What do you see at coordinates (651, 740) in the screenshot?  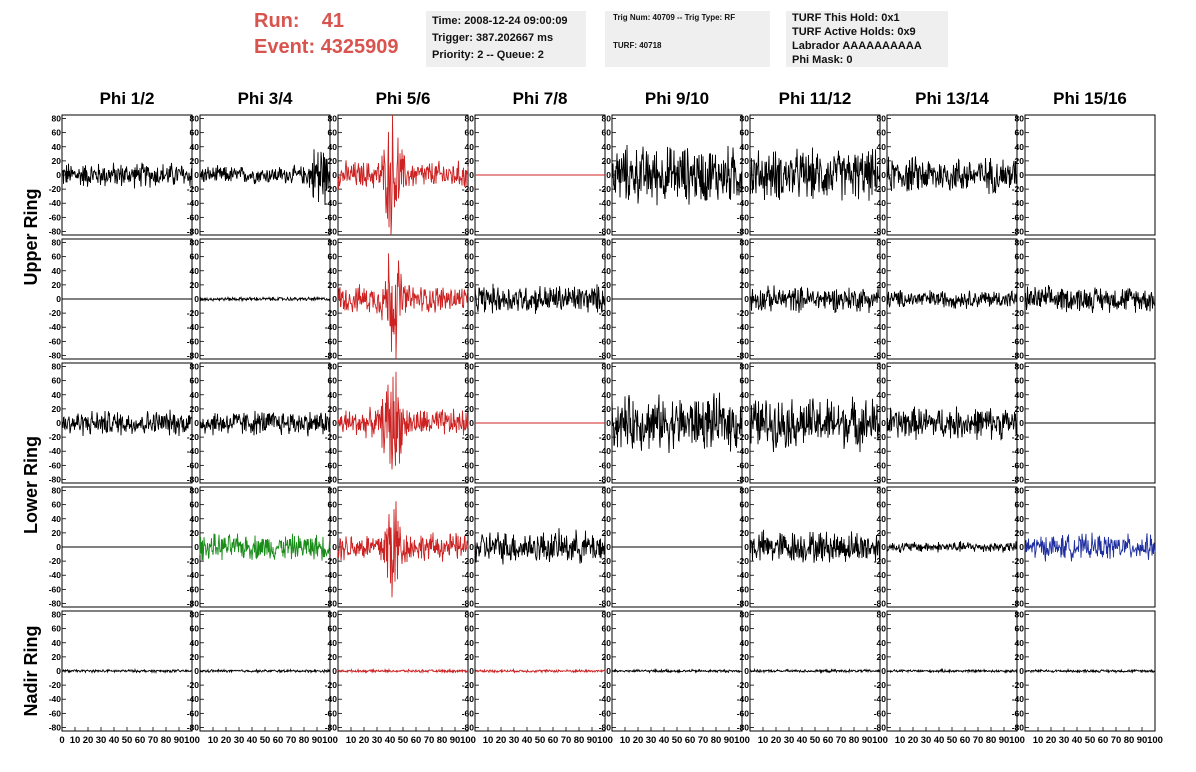 I see `x-tick-label: 30` at bounding box center [651, 740].